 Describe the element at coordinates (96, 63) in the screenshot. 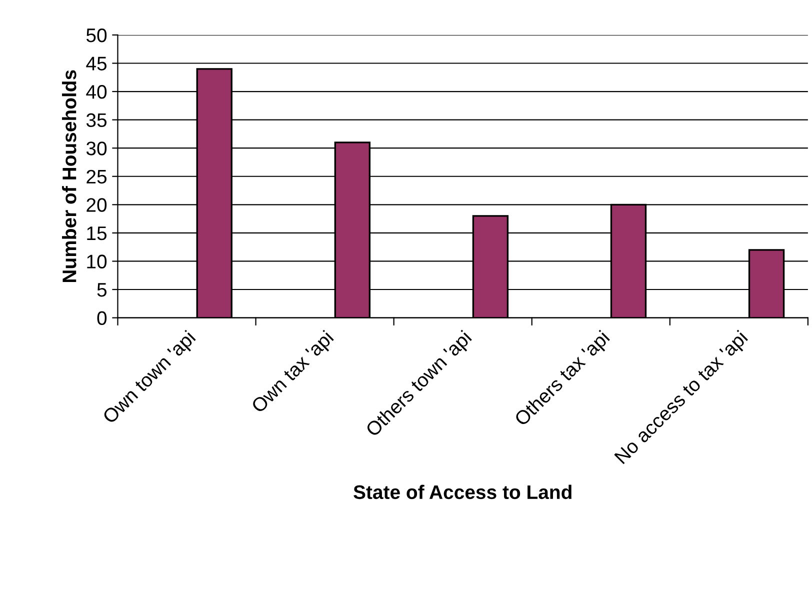

I see `y-tick-label: 45` at that location.